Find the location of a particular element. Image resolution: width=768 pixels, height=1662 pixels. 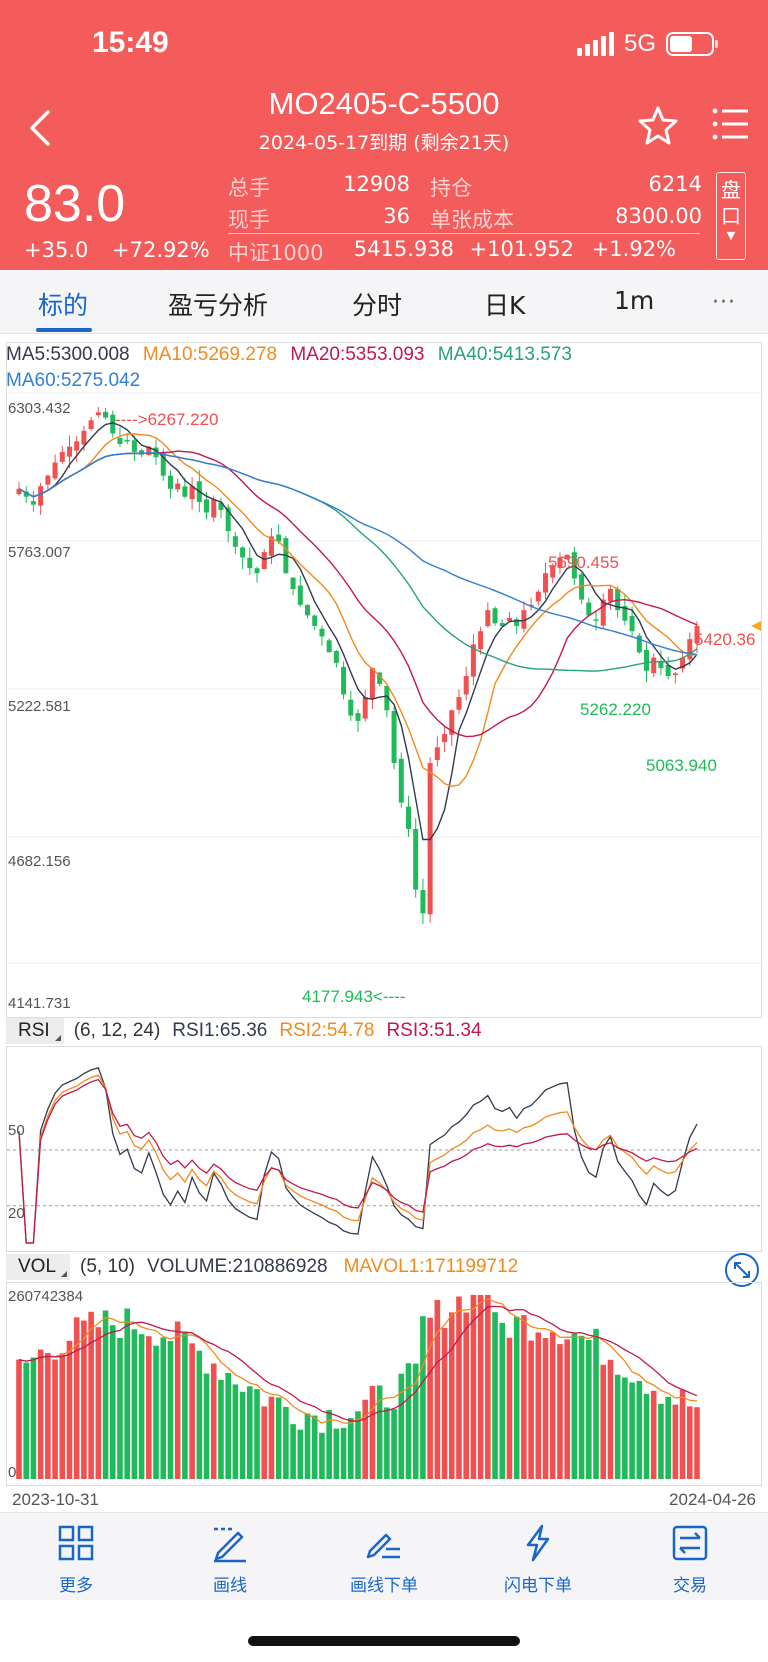

more-button: 更多 is located at coordinates (76, 1557).